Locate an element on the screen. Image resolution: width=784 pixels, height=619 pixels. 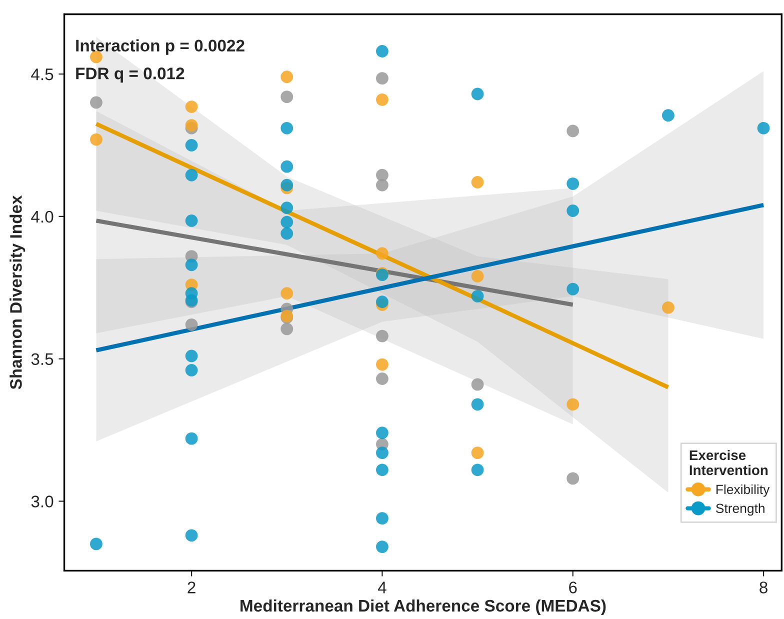
annotation: Interaction p = 0.0022 is located at coordinates (160, 47).